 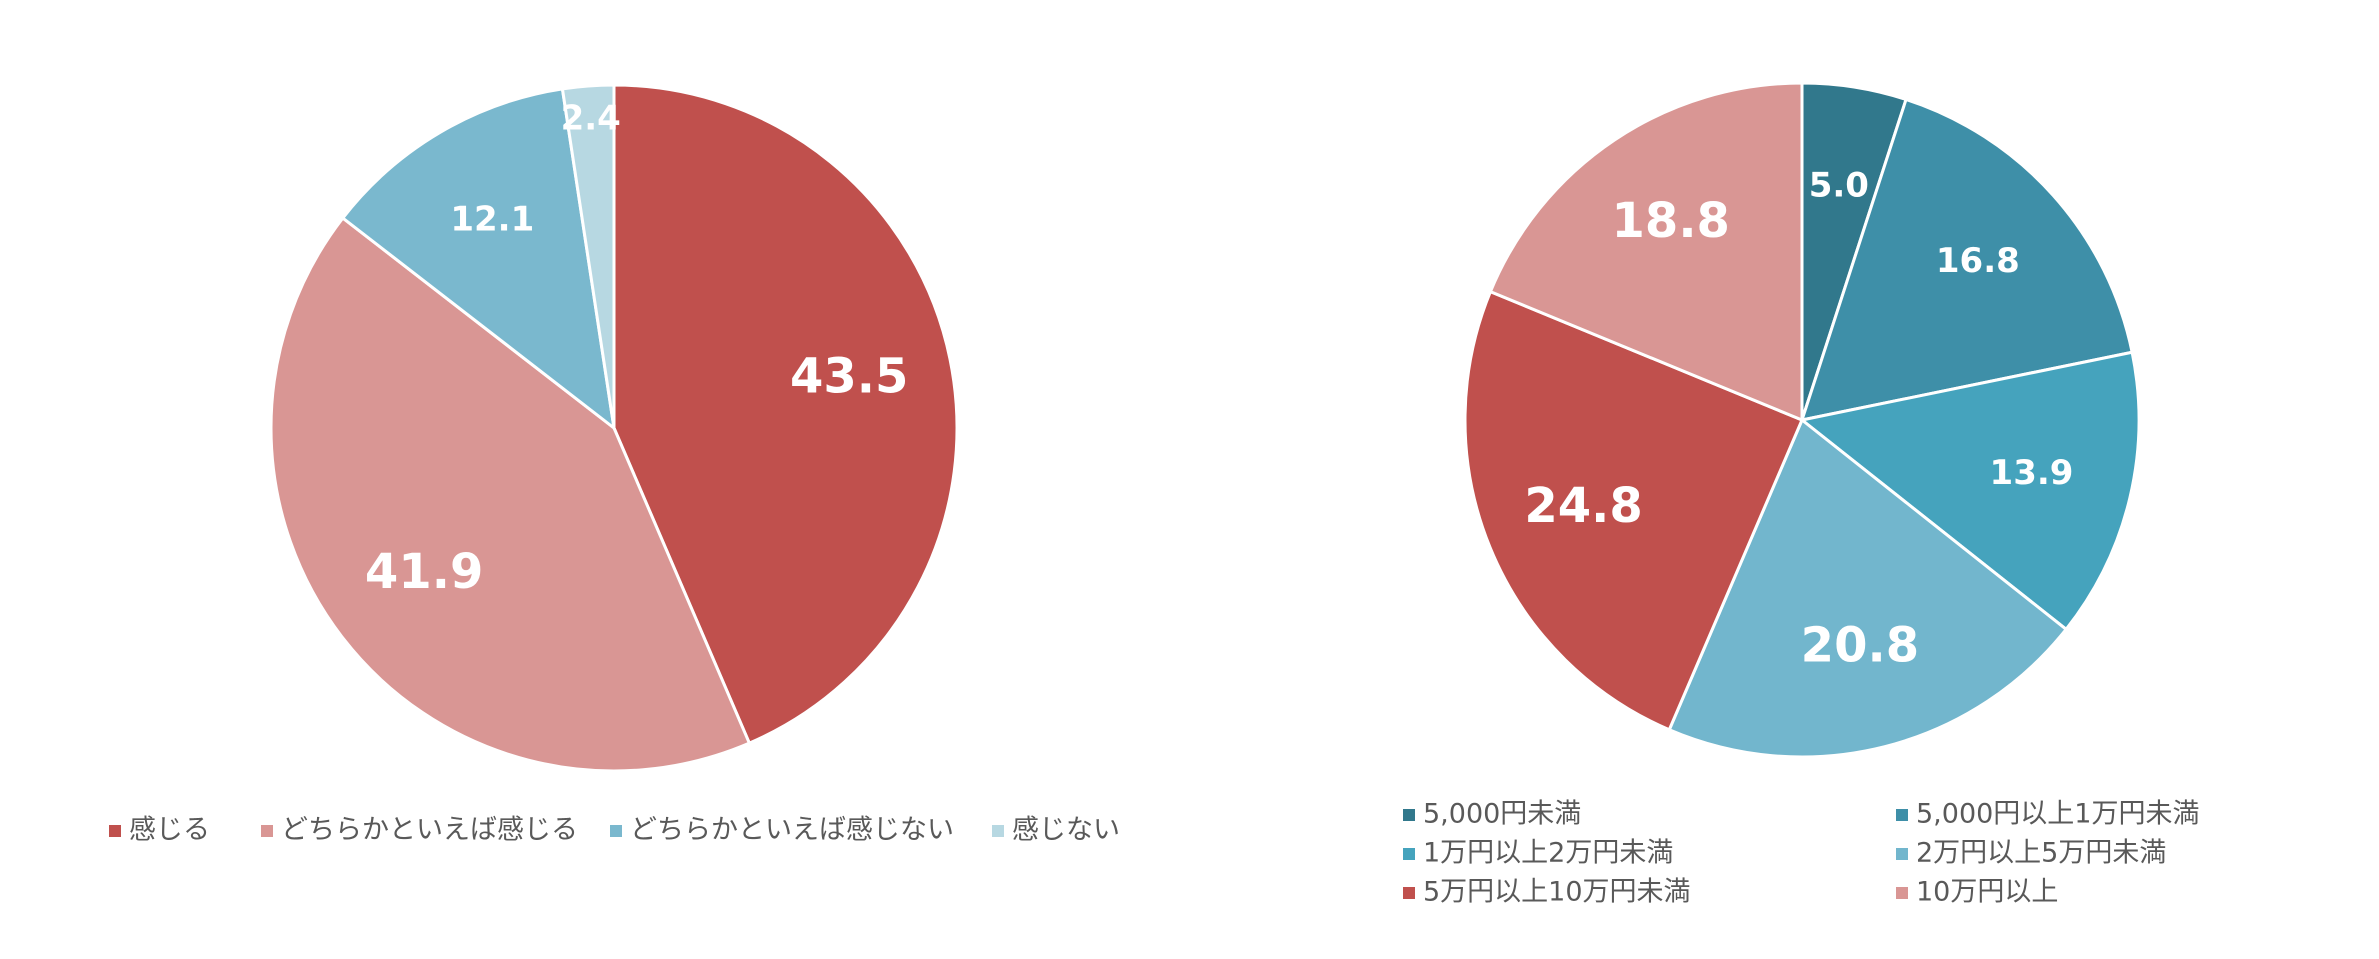 What do you see at coordinates (1978, 261) in the screenshot?
I see `data-label: 16.8` at bounding box center [1978, 261].